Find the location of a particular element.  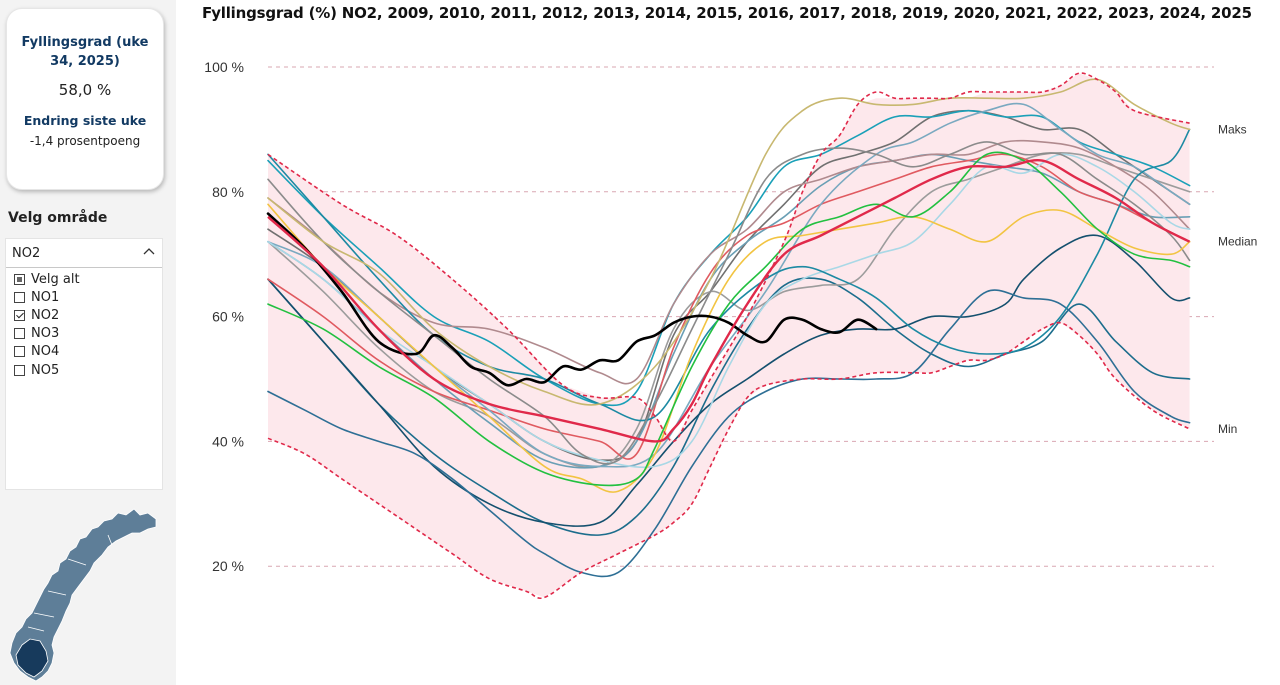

kpi-title: Fyllingsgrad (uke 34, 2025) is located at coordinates (85, 52).